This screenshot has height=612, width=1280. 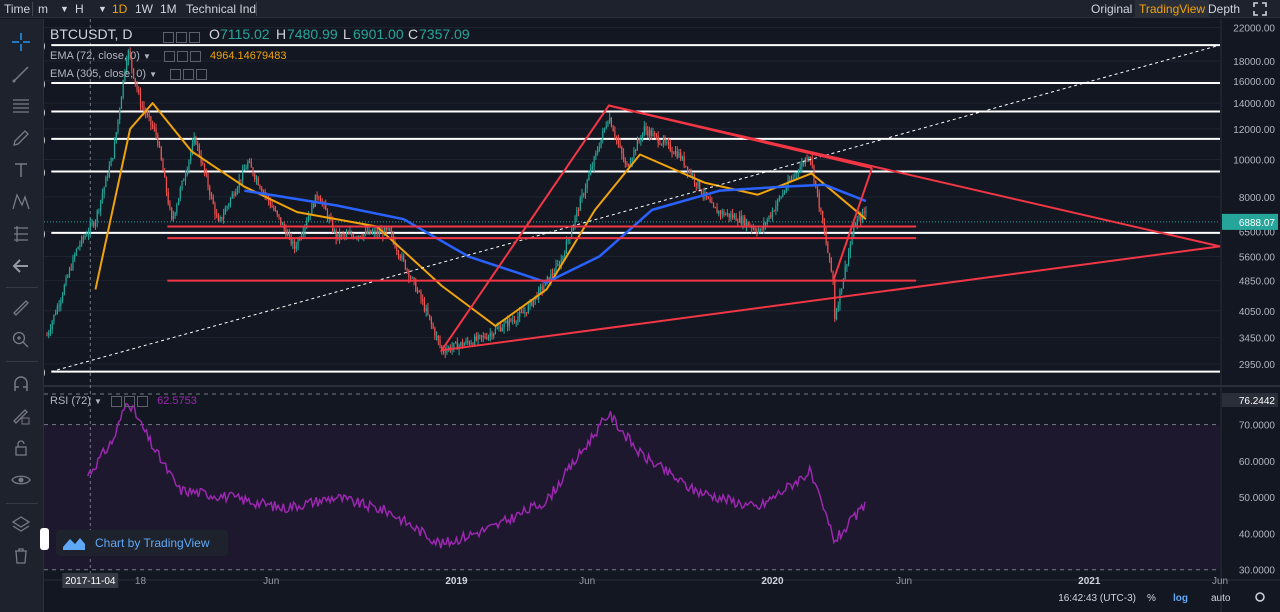 I want to click on ema-72-legend: EMA (72, close, 0) ▼ 4964.14679483, so click(x=168, y=56).